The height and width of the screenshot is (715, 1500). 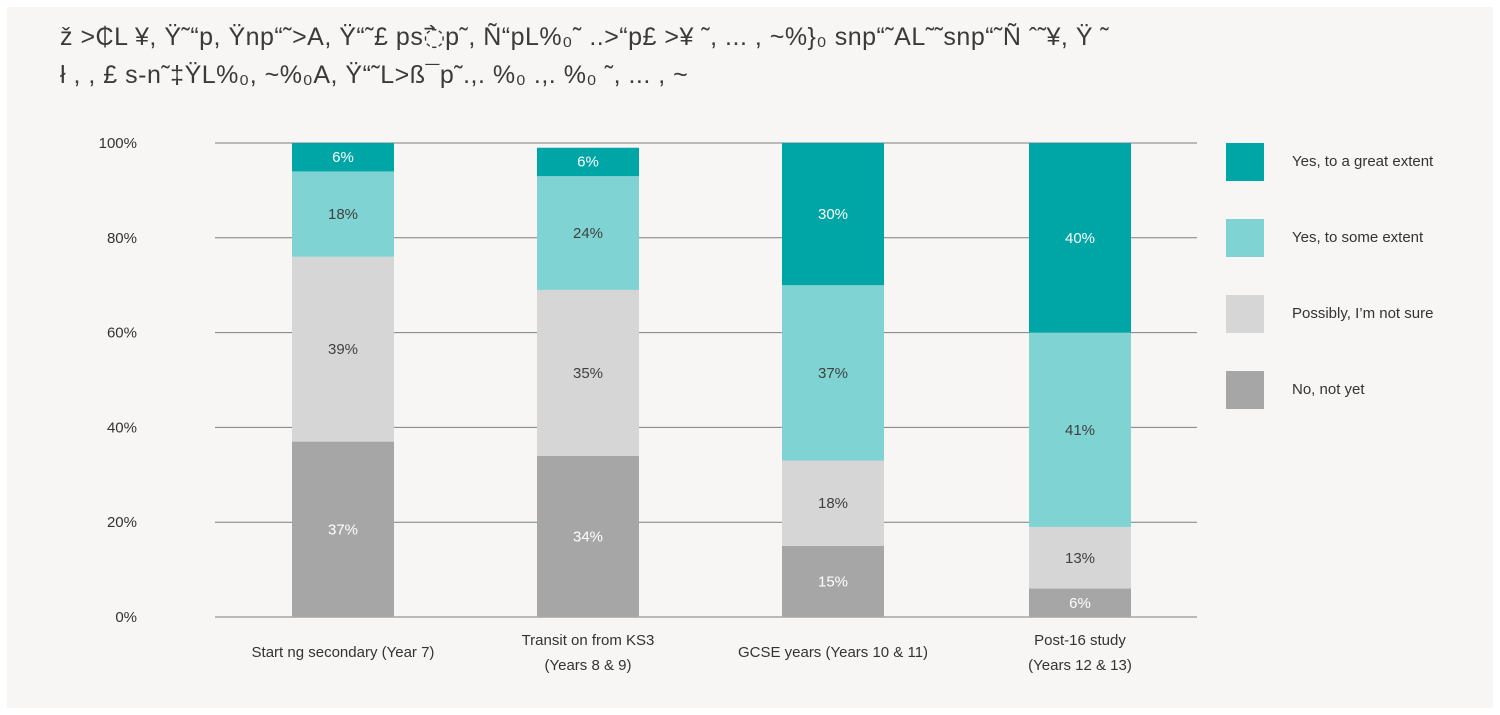 I want to click on legend-label: Possibly, I’m not sure, so click(x=1363, y=313).